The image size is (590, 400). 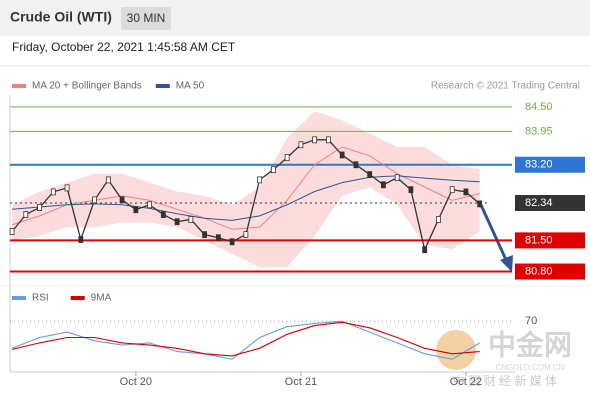 What do you see at coordinates (87, 86) in the screenshot?
I see `legend-label: MA 20 + Bollinger Bands` at bounding box center [87, 86].